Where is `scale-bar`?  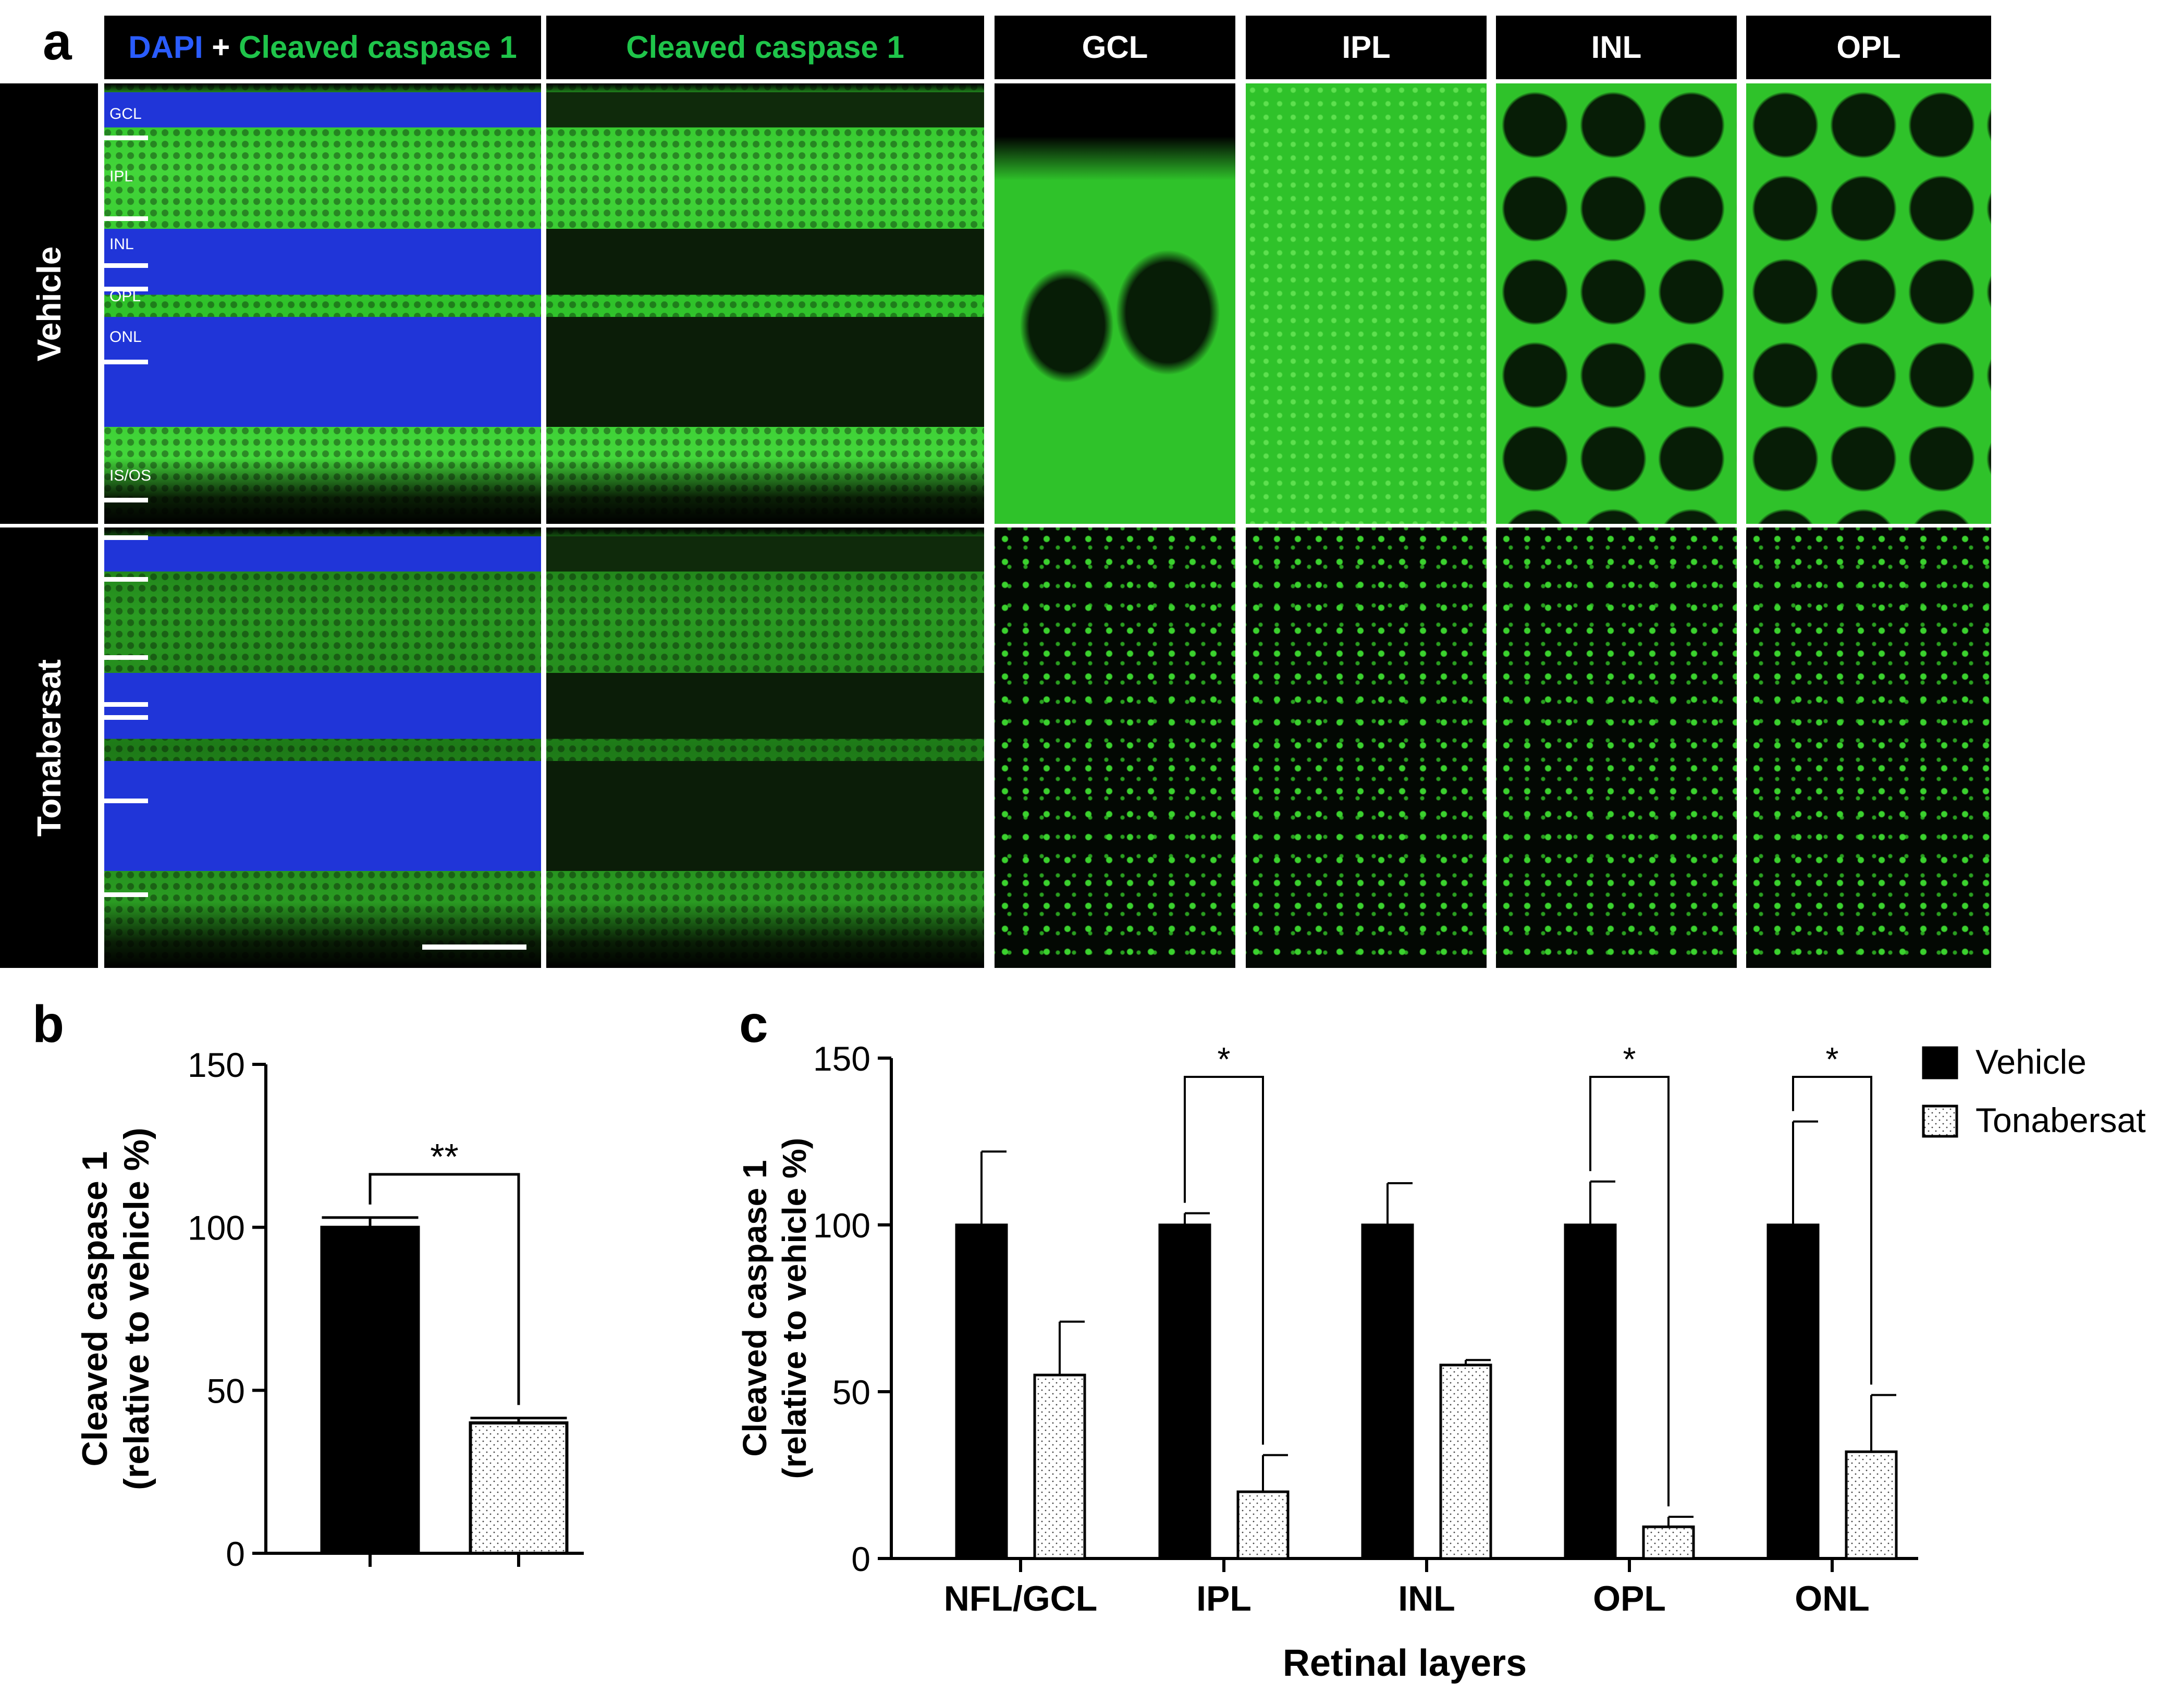
scale-bar is located at coordinates (474, 947).